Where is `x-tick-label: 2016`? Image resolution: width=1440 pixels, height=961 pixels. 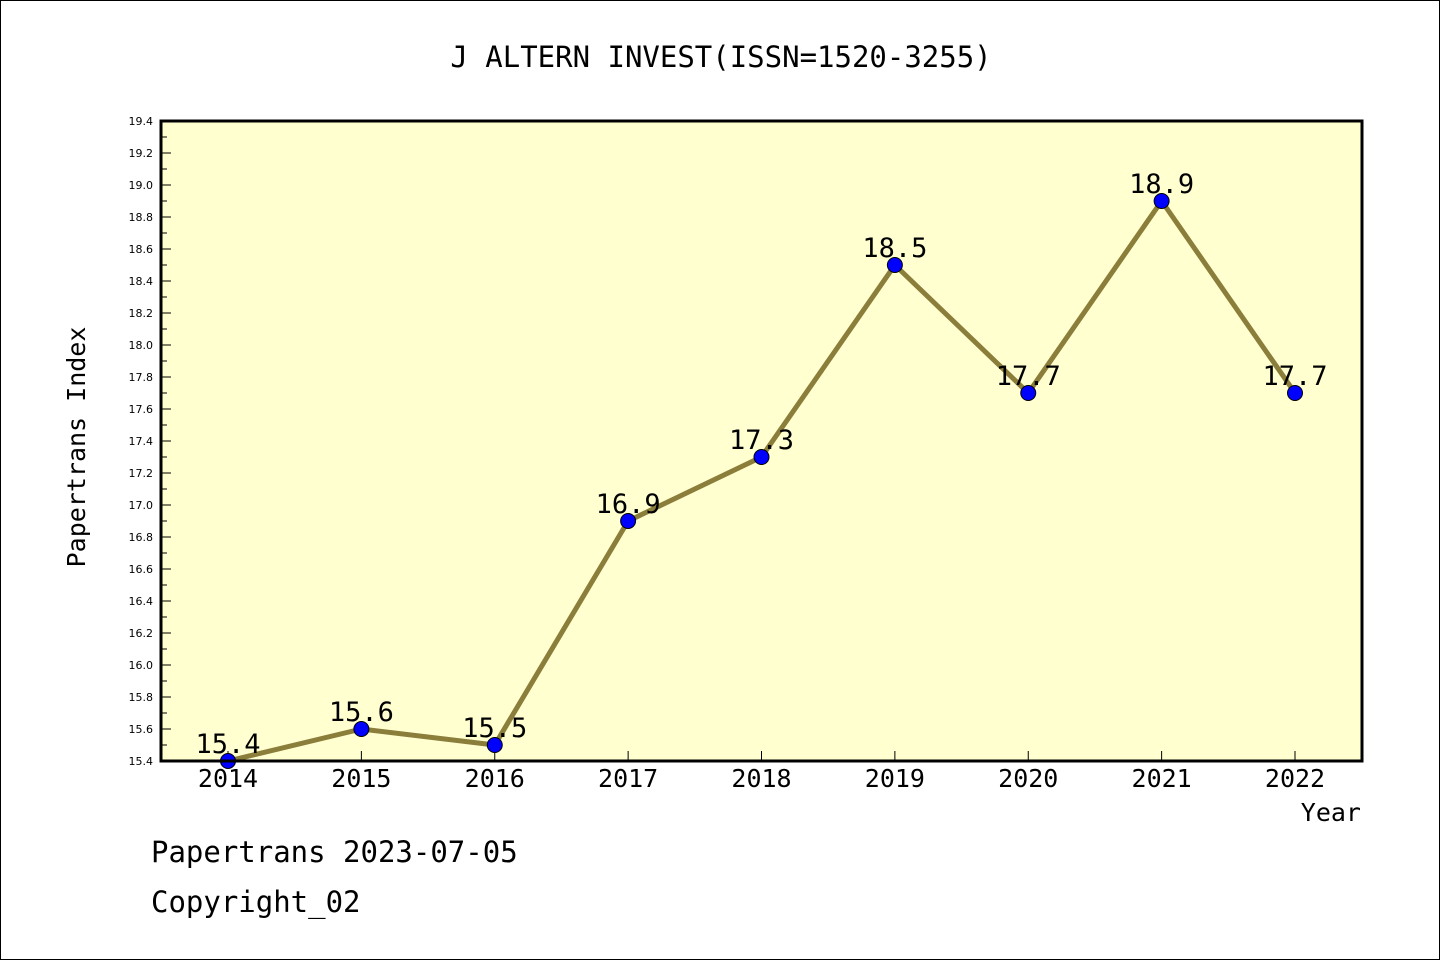
x-tick-label: 2016 is located at coordinates (495, 778).